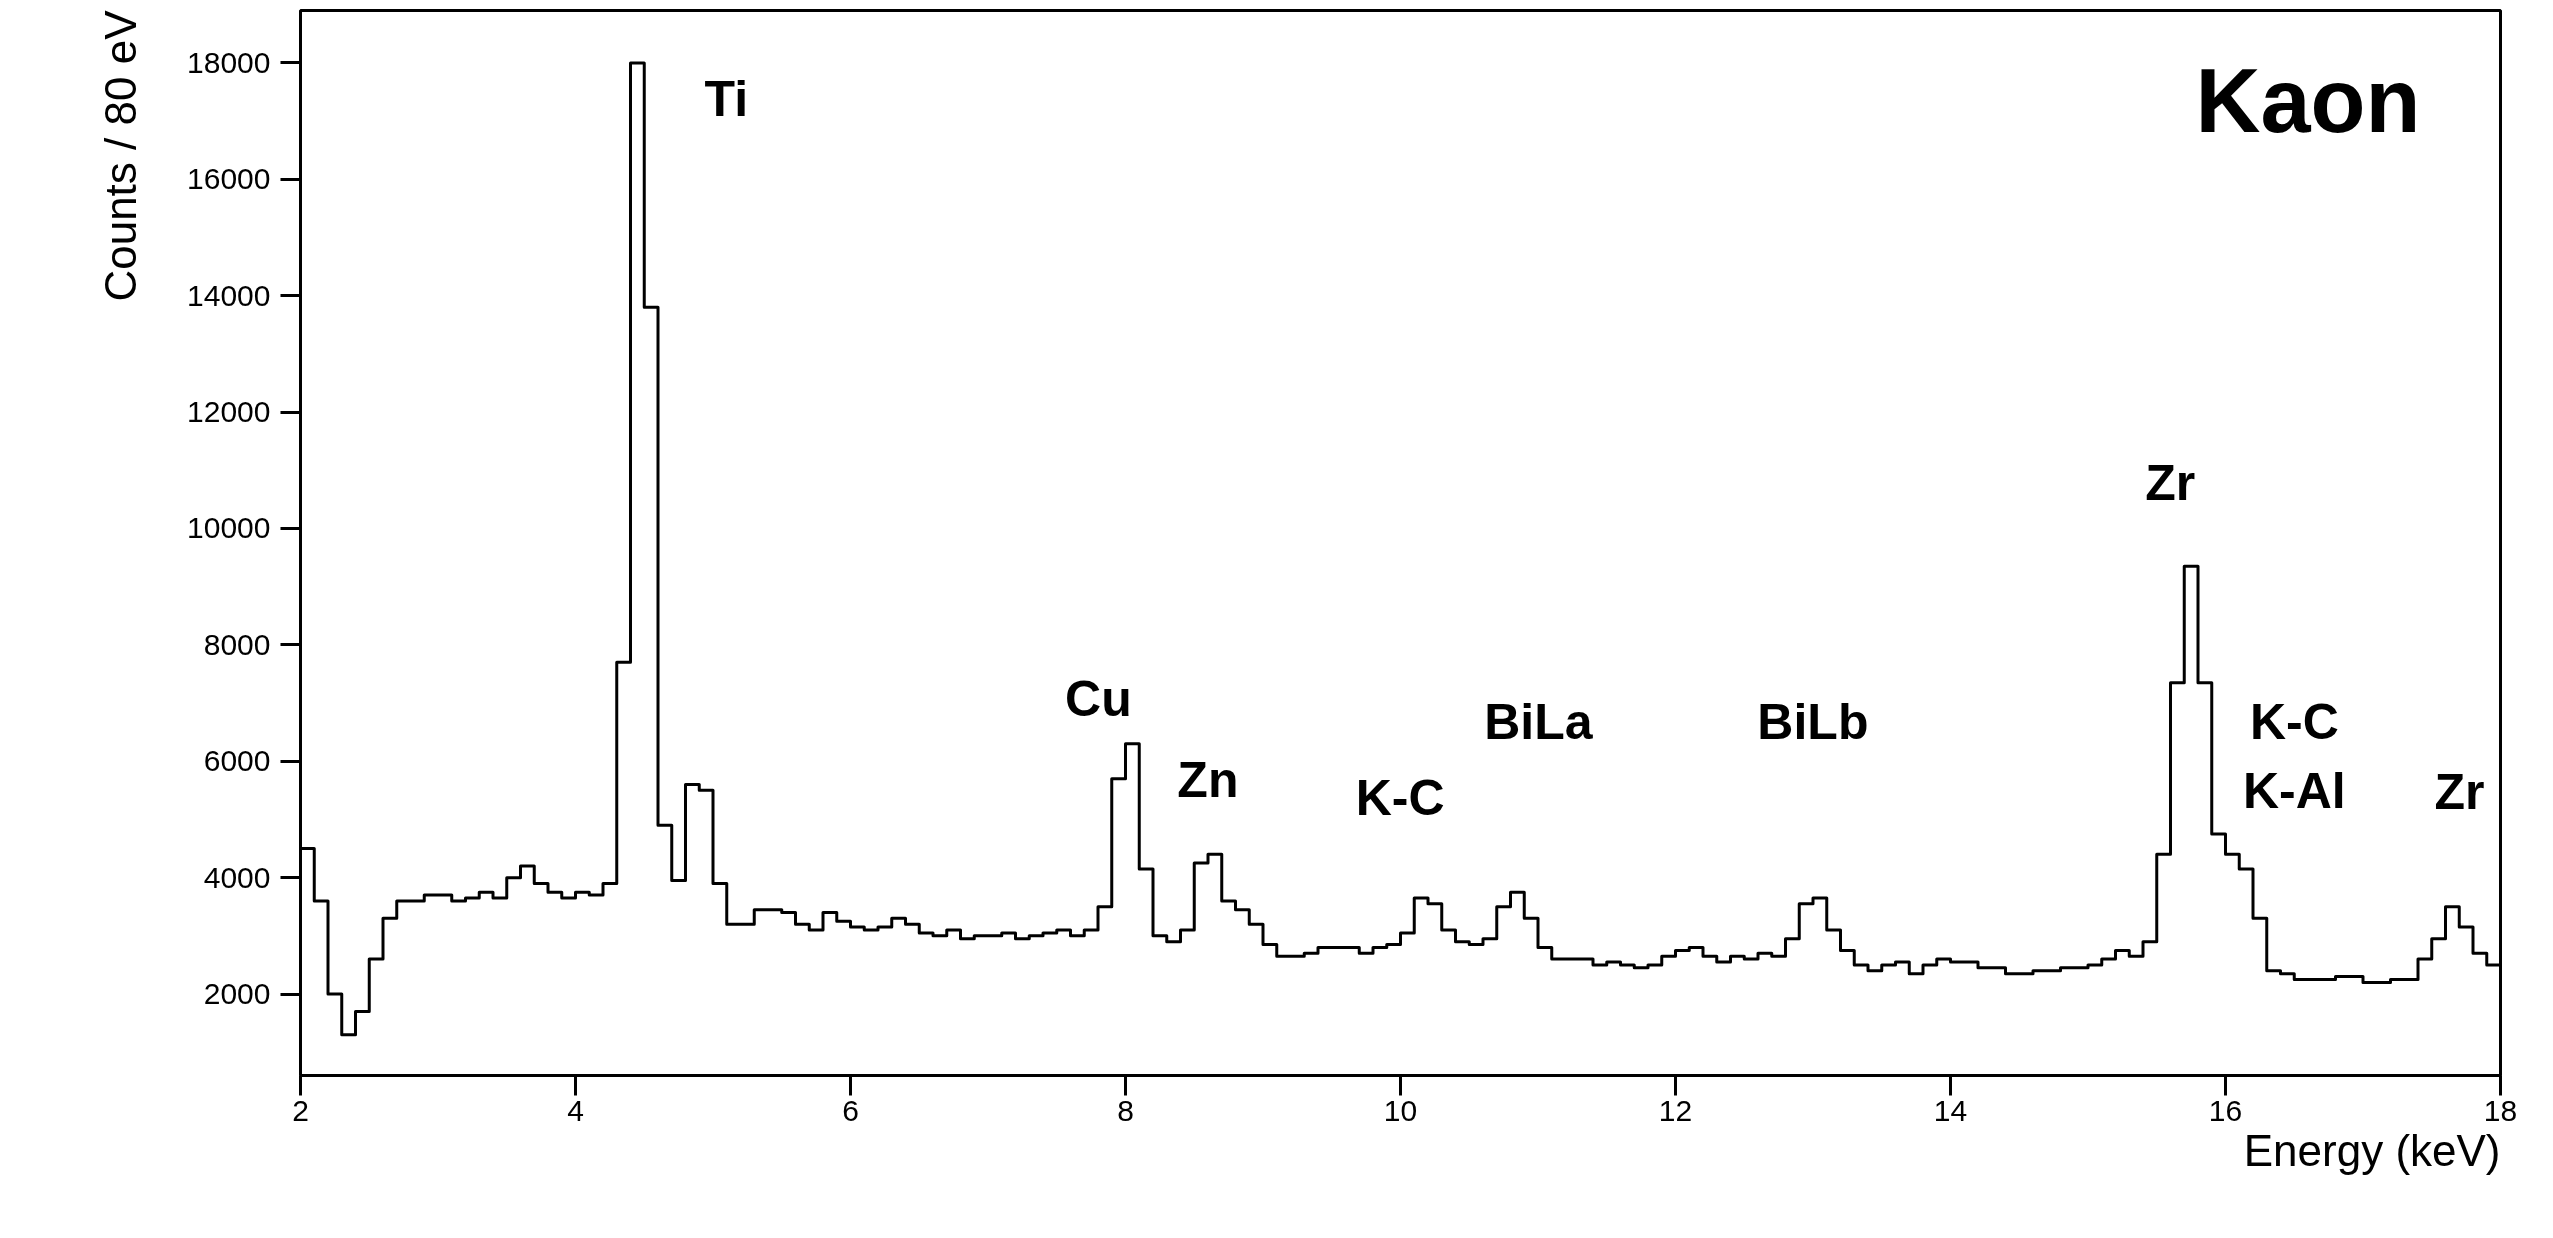  Describe the element at coordinates (229, 412) in the screenshot. I see `y-tick-label: 12000` at that location.